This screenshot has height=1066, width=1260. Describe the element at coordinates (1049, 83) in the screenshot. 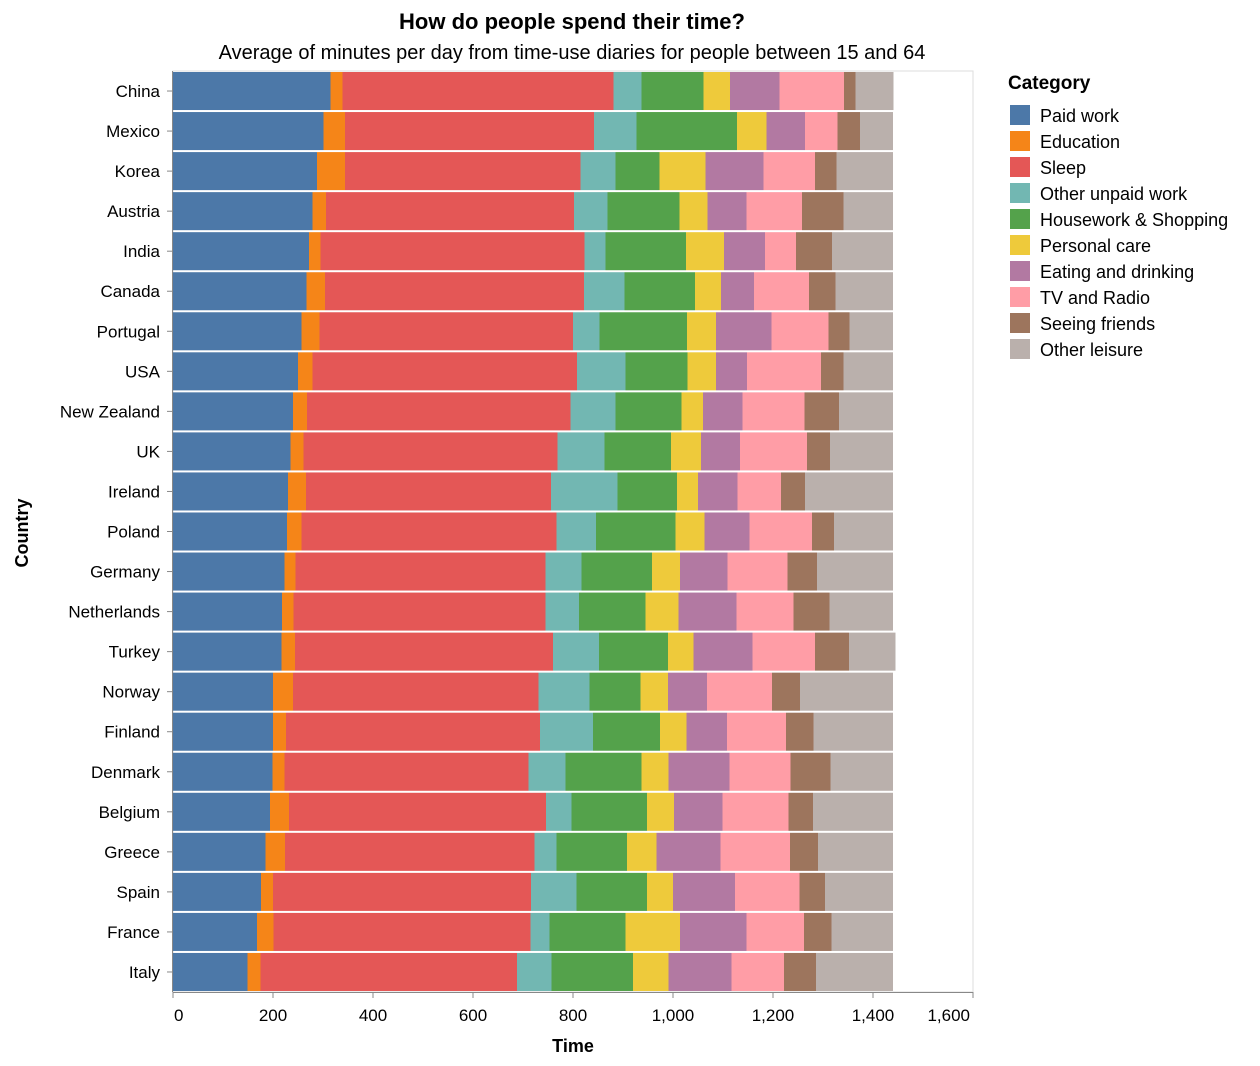

I see `legend-title: Category` at that location.